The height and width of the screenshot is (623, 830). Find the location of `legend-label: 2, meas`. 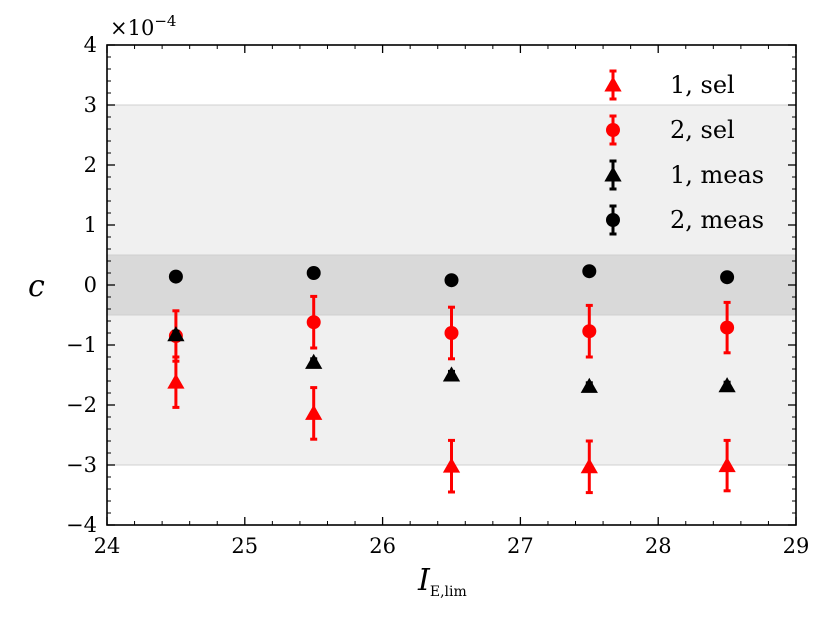

legend-label: 2, meas is located at coordinates (717, 220).